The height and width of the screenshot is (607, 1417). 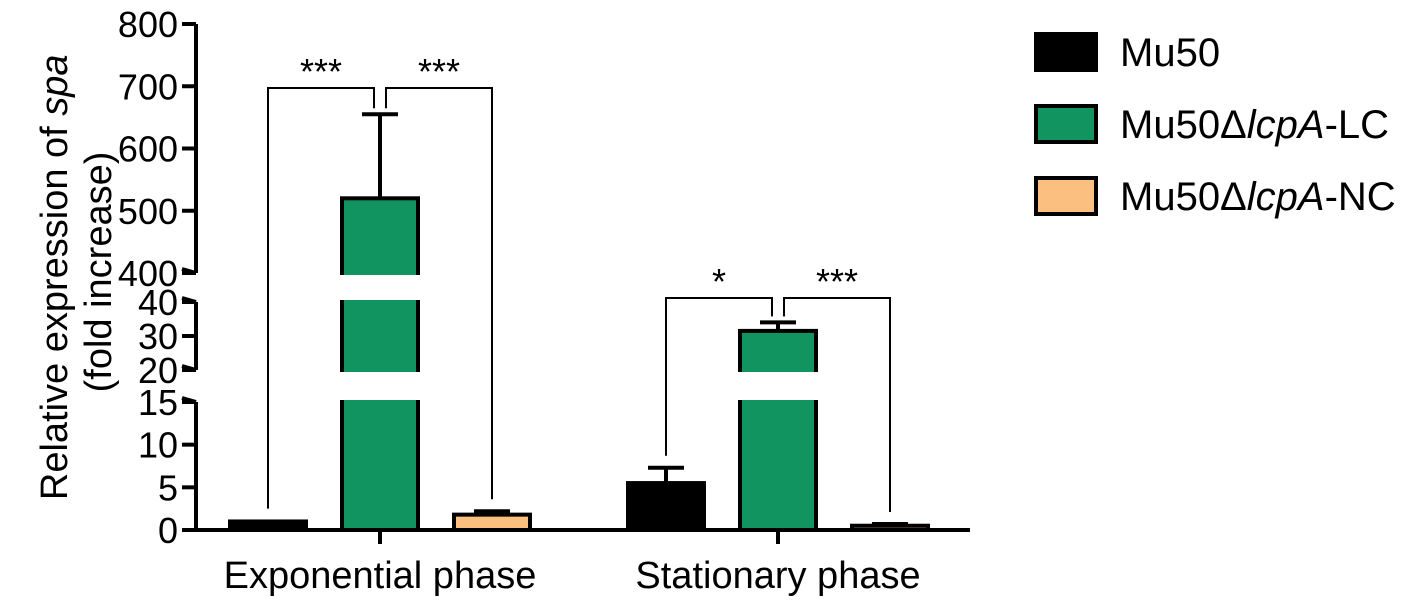 I want to click on legend: Mu50 Mu50ΔlcpA-LC Mu50ΔlcpA-NC, so click(x=1215, y=125).